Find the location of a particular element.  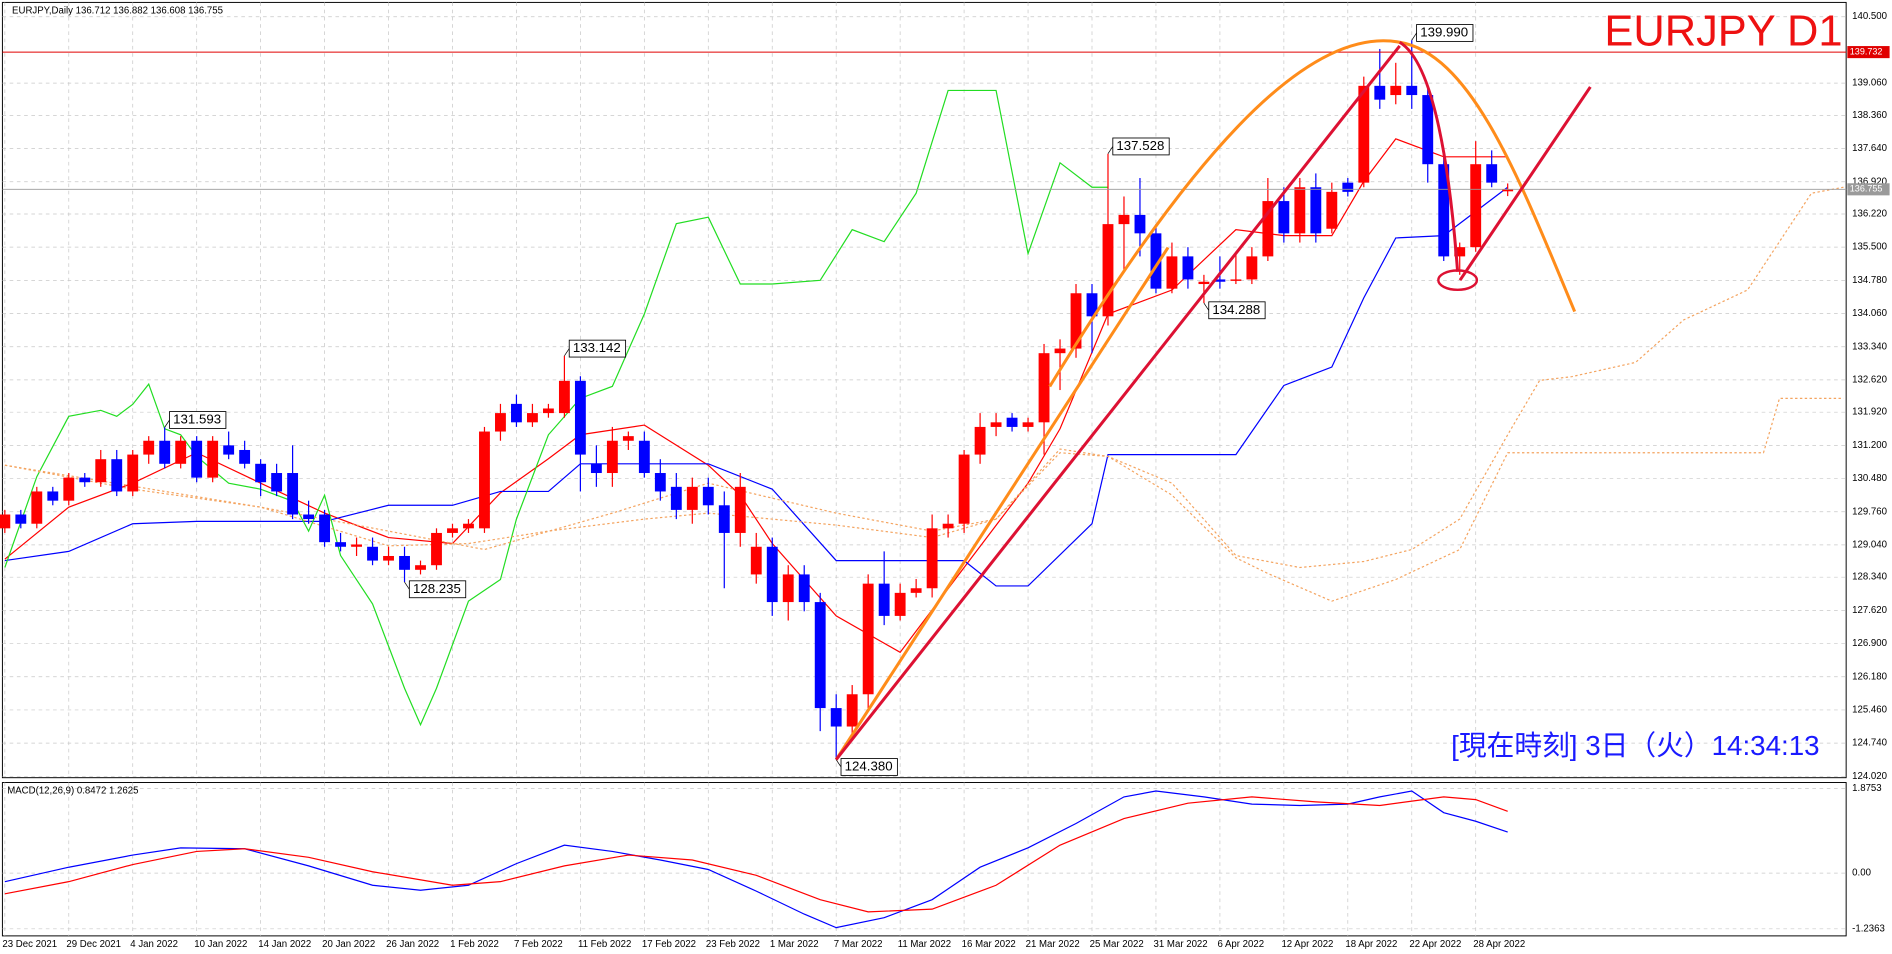

annotation-label: 128.235 is located at coordinates (437, 588).